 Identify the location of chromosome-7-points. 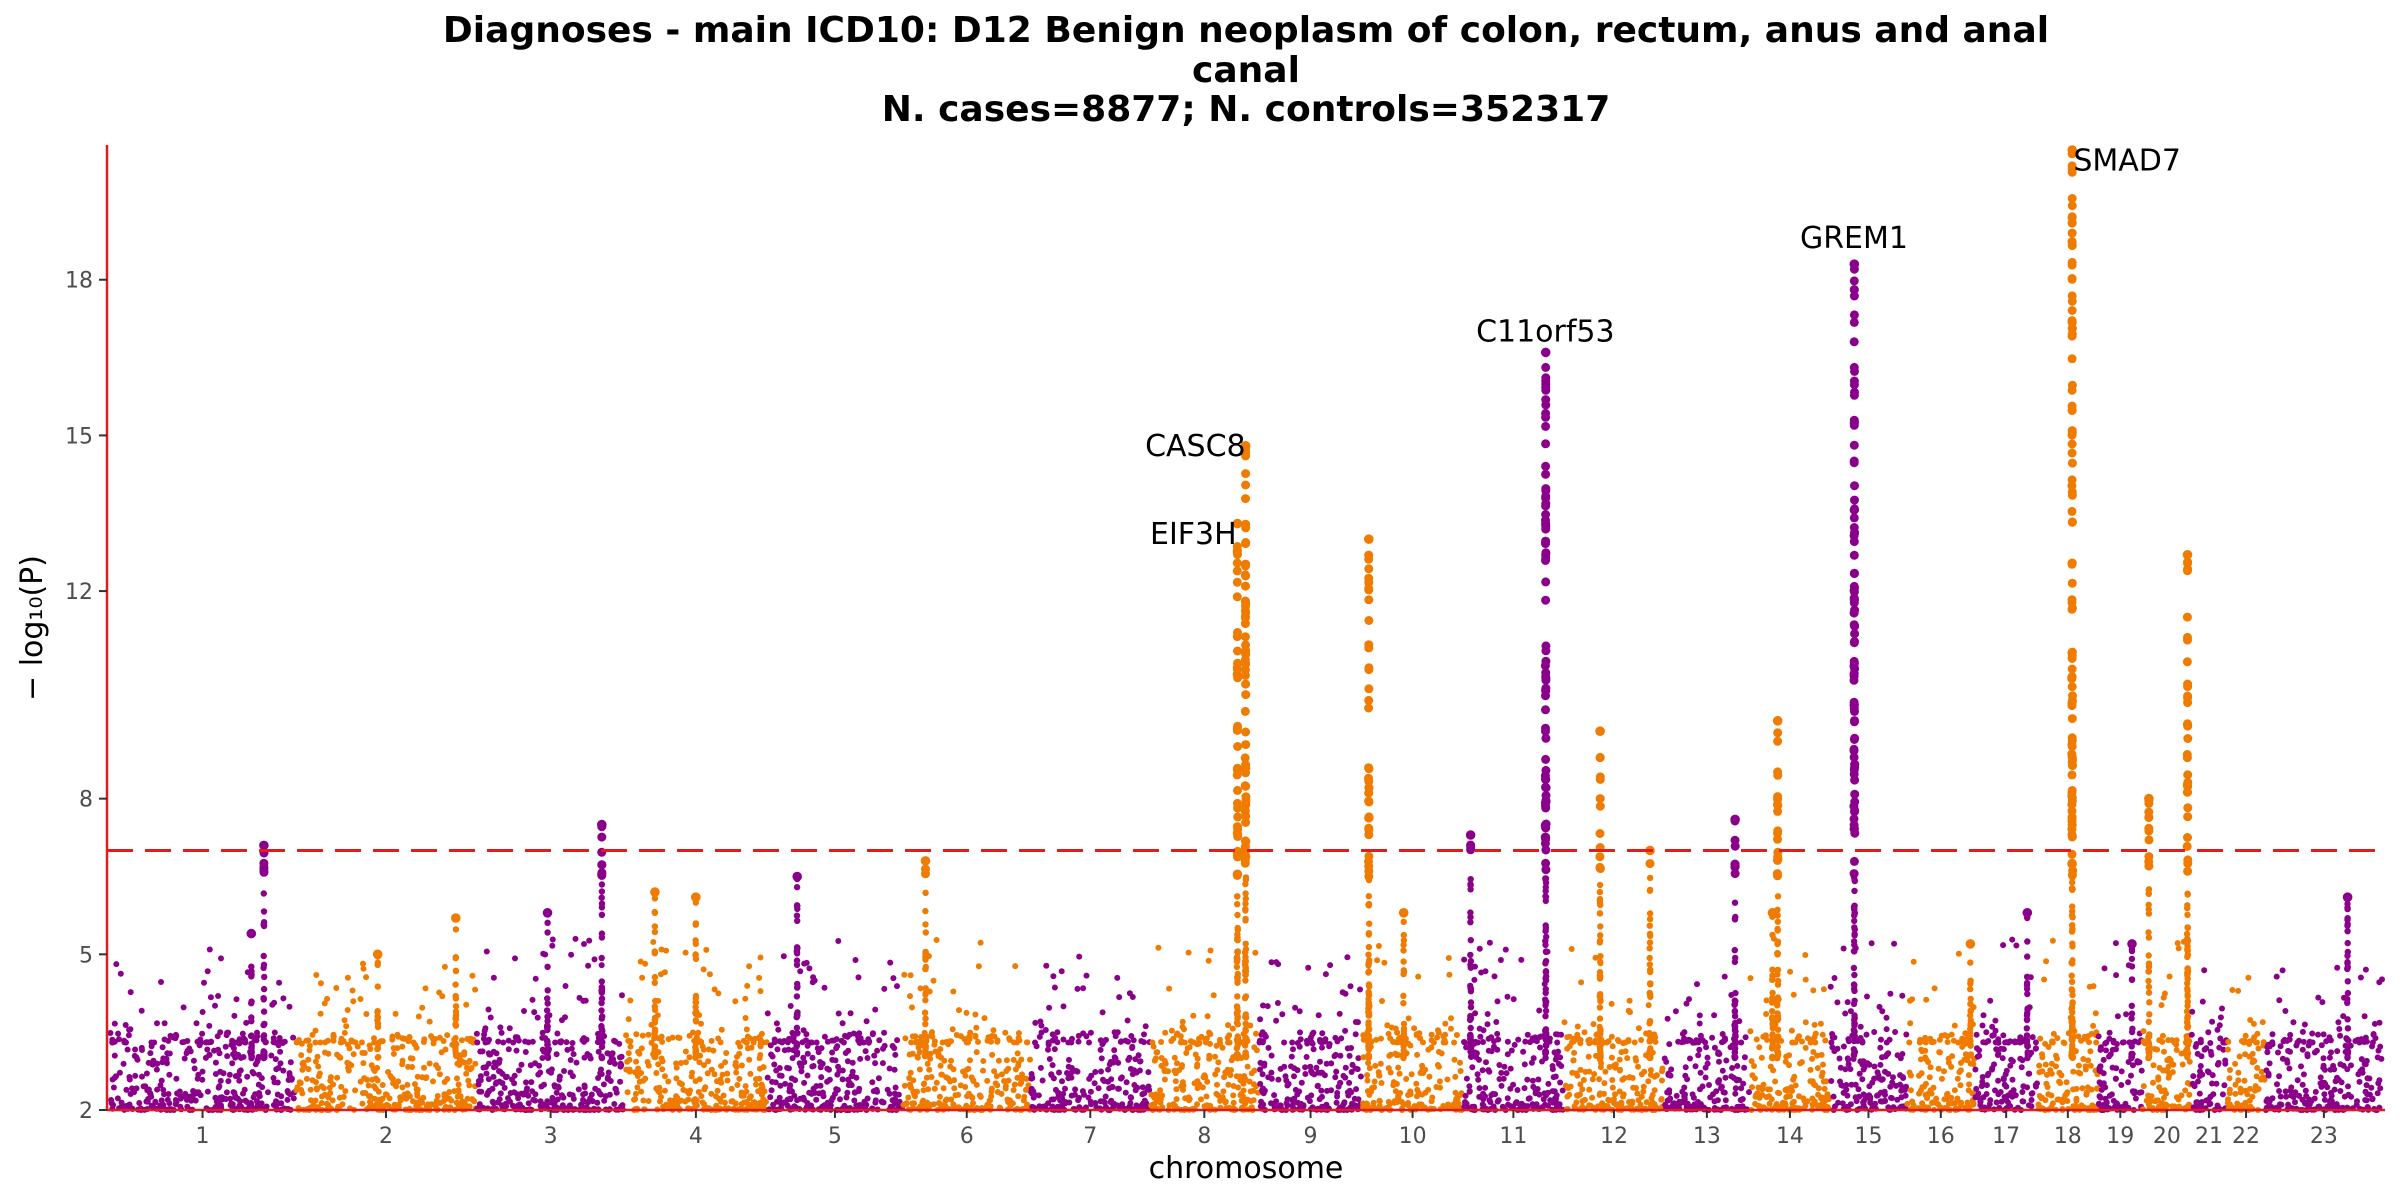
(1090, 1033).